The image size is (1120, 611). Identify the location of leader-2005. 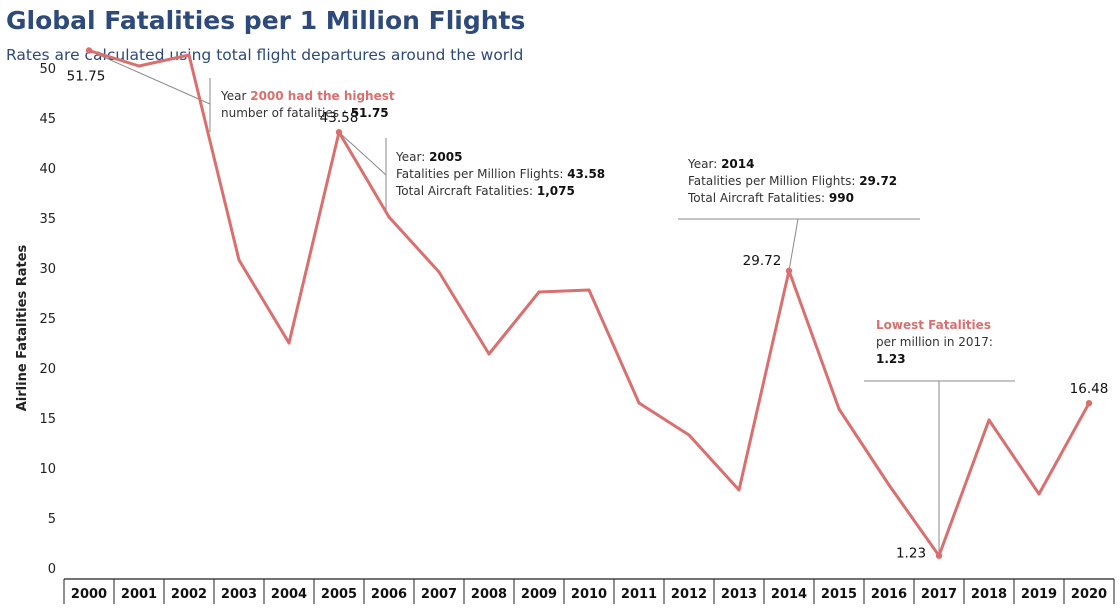
(362, 153).